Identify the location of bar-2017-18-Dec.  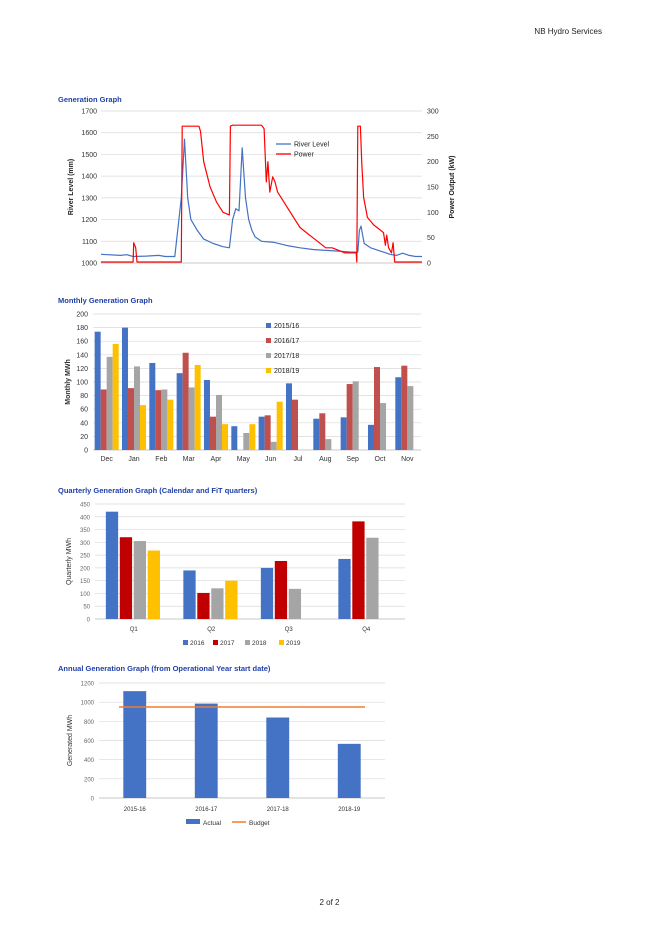
(109, 403).